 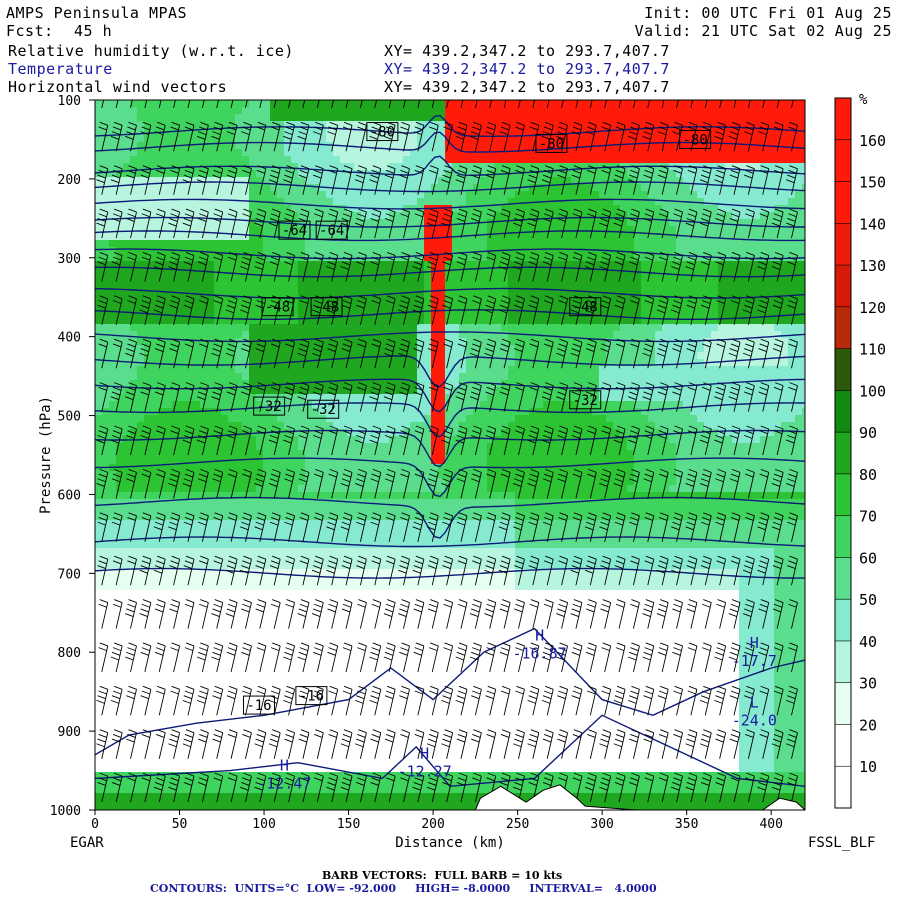 What do you see at coordinates (30, 31) in the screenshot?
I see `forecast-label: Fcst:` at bounding box center [30, 31].